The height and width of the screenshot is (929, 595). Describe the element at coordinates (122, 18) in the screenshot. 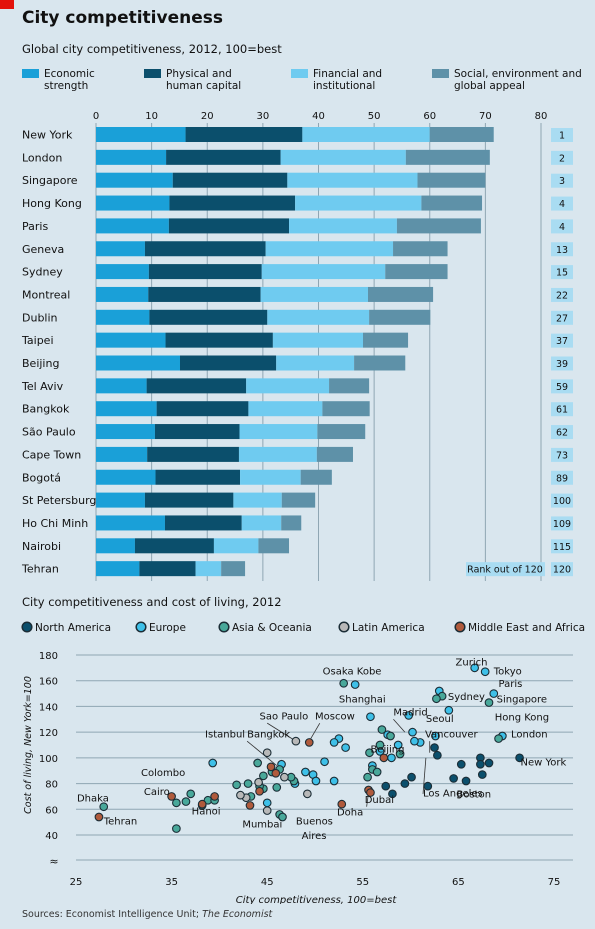

I see `page-title: City competitiveness` at that location.